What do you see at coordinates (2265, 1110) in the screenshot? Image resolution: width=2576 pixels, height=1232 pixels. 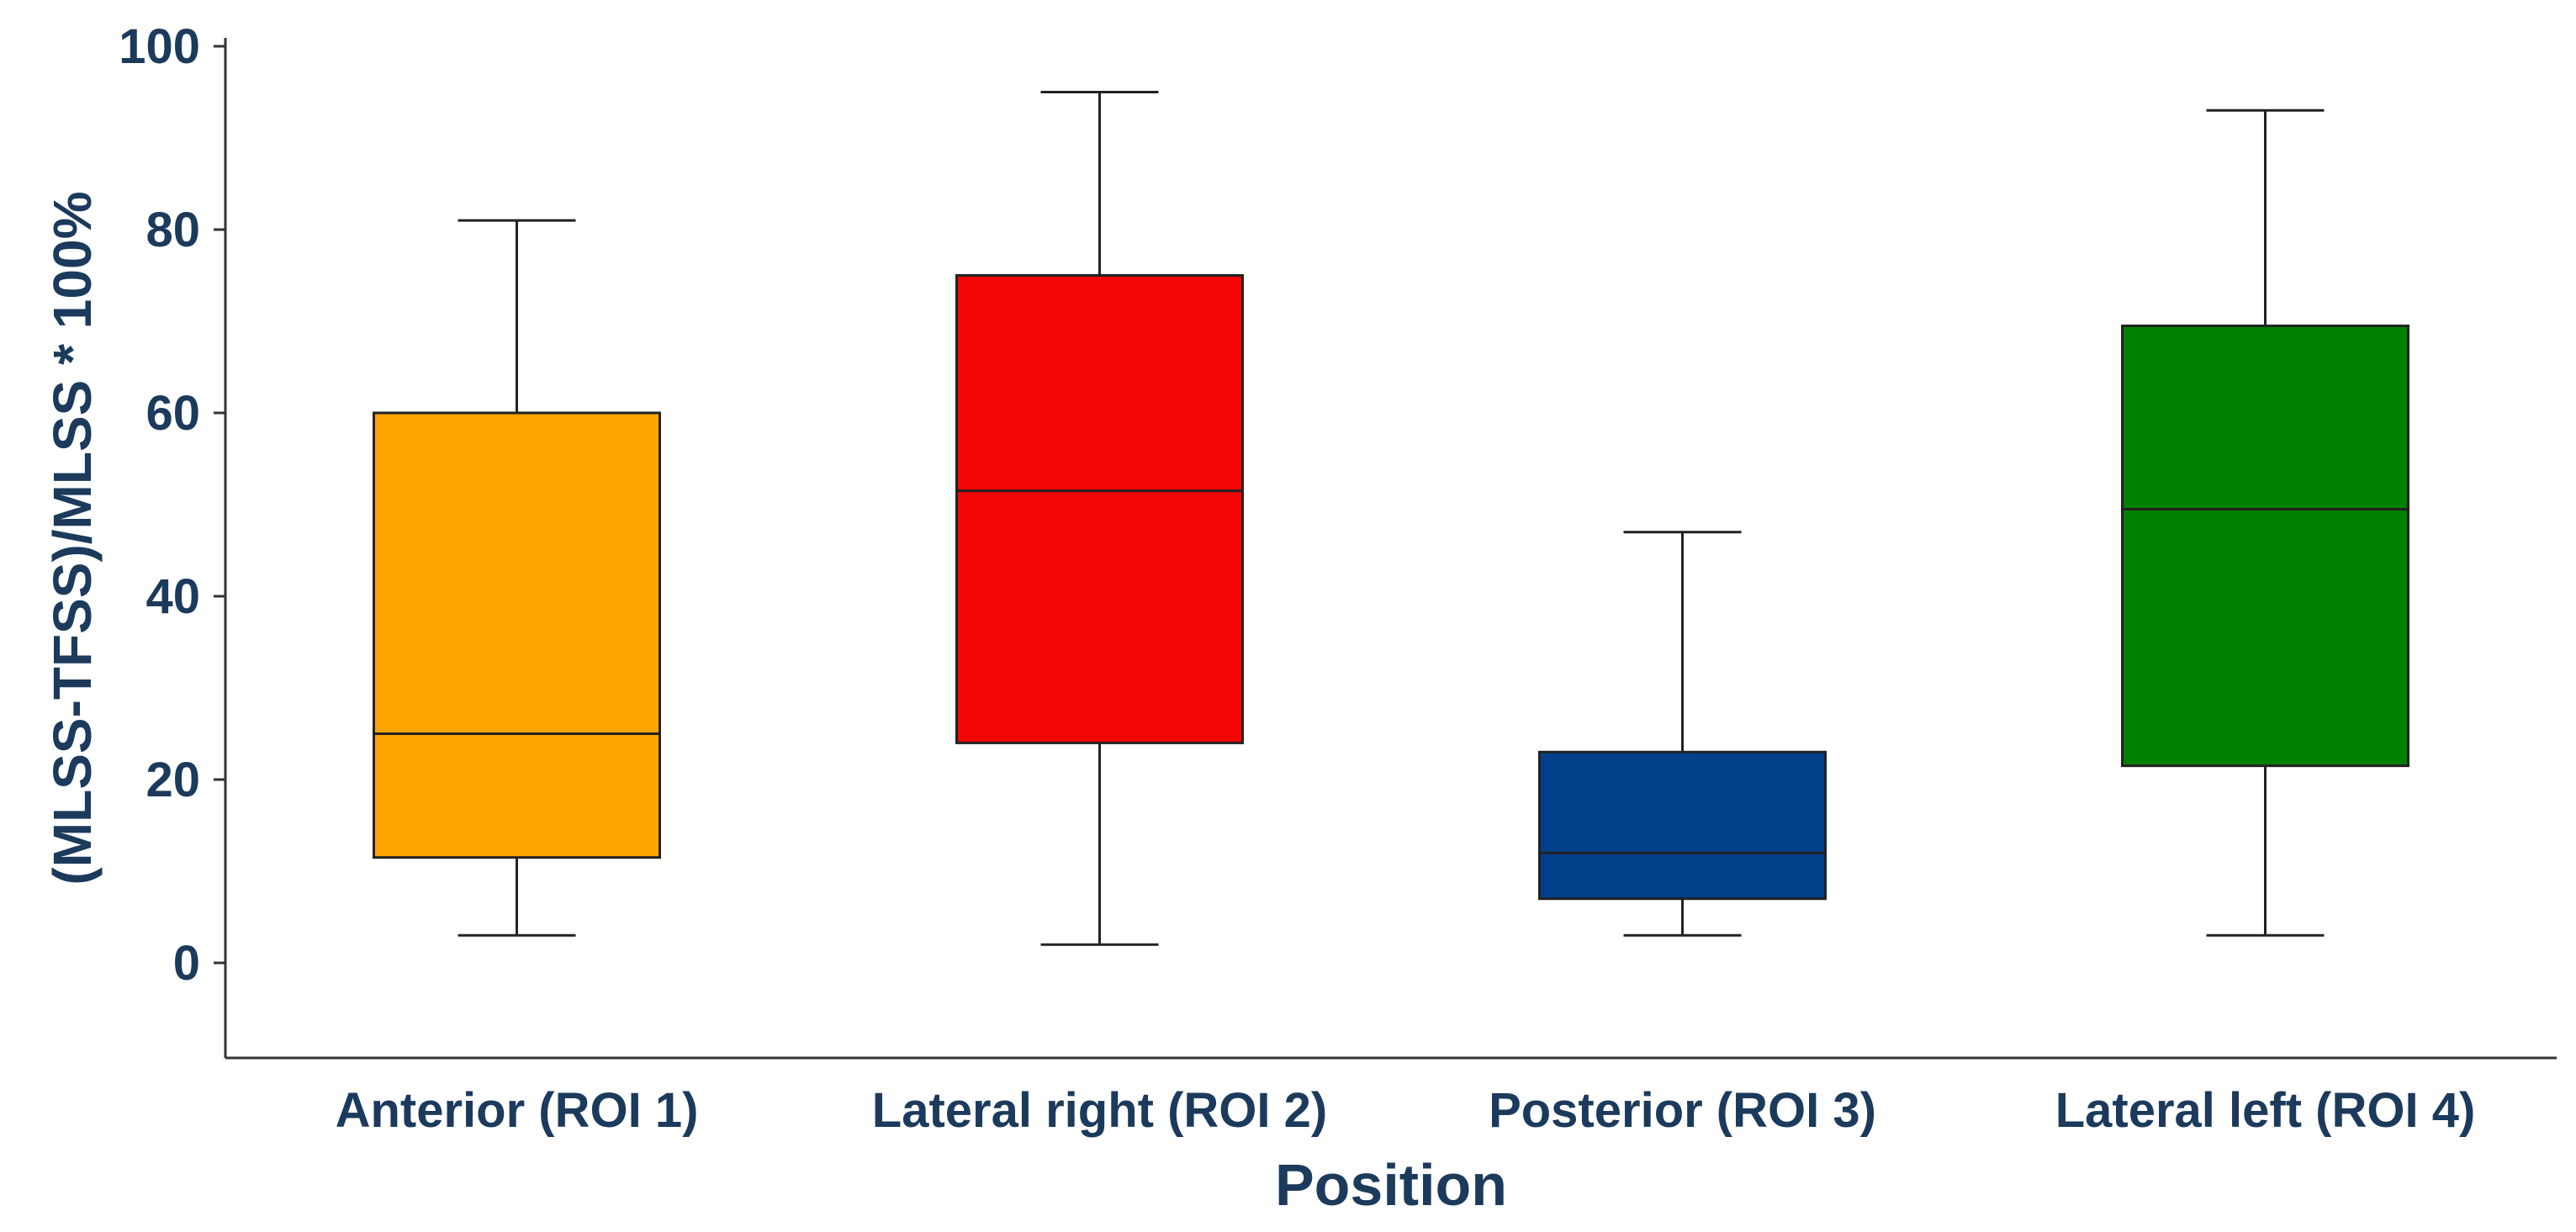 I see `x-tick-label: Lateral left (ROI 4)` at bounding box center [2265, 1110].